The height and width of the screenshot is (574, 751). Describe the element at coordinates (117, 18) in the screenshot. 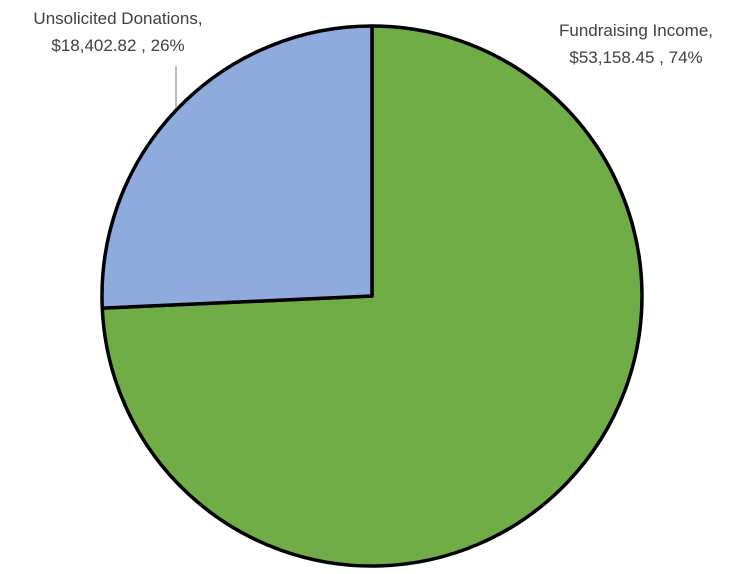

I see `data-label-name-unsolicited-donations: Unsolicited Donations,` at that location.